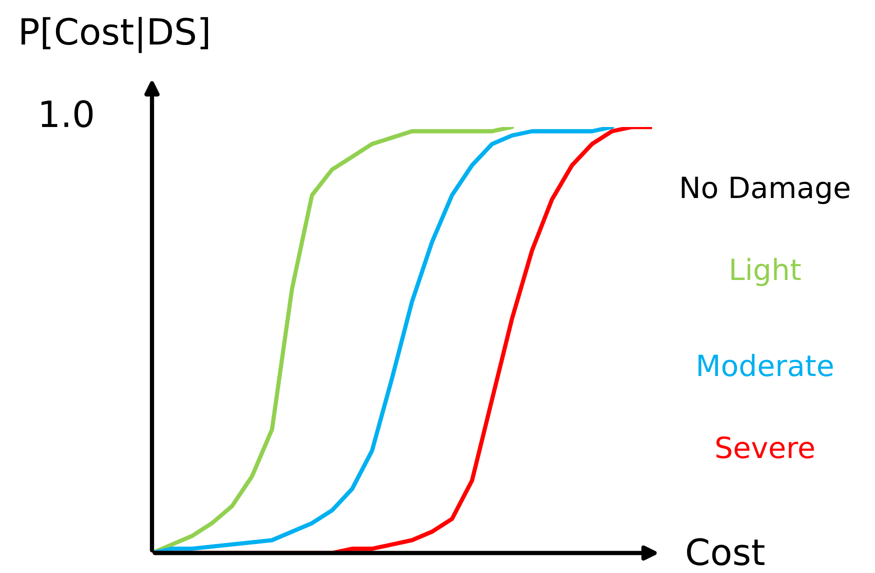 Image resolution: width=875 pixels, height=573 pixels. I want to click on text: 1.0, so click(67, 114).